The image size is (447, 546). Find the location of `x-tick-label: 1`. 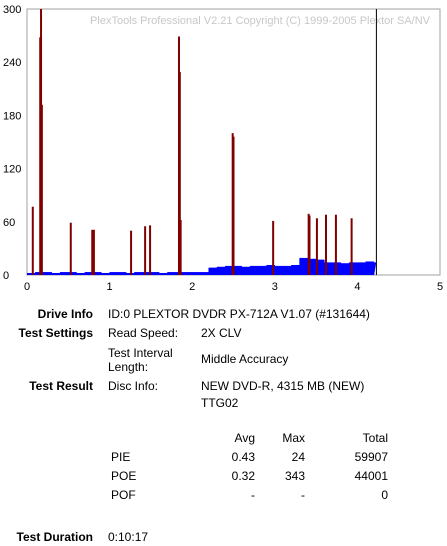

x-tick-label: 1 is located at coordinates (110, 287).